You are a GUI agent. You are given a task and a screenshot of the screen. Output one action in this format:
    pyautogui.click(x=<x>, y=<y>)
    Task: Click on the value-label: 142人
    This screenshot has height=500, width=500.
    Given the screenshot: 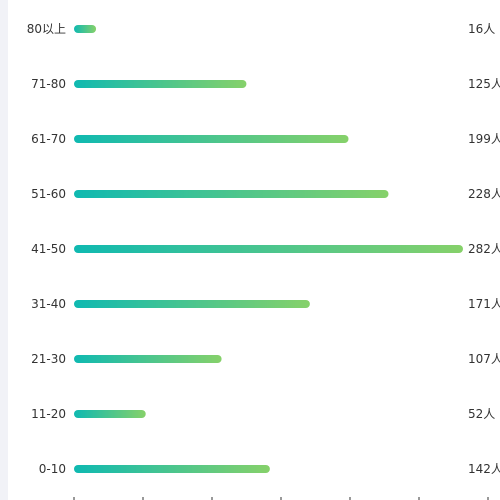 What is the action you would take?
    pyautogui.click(x=484, y=469)
    